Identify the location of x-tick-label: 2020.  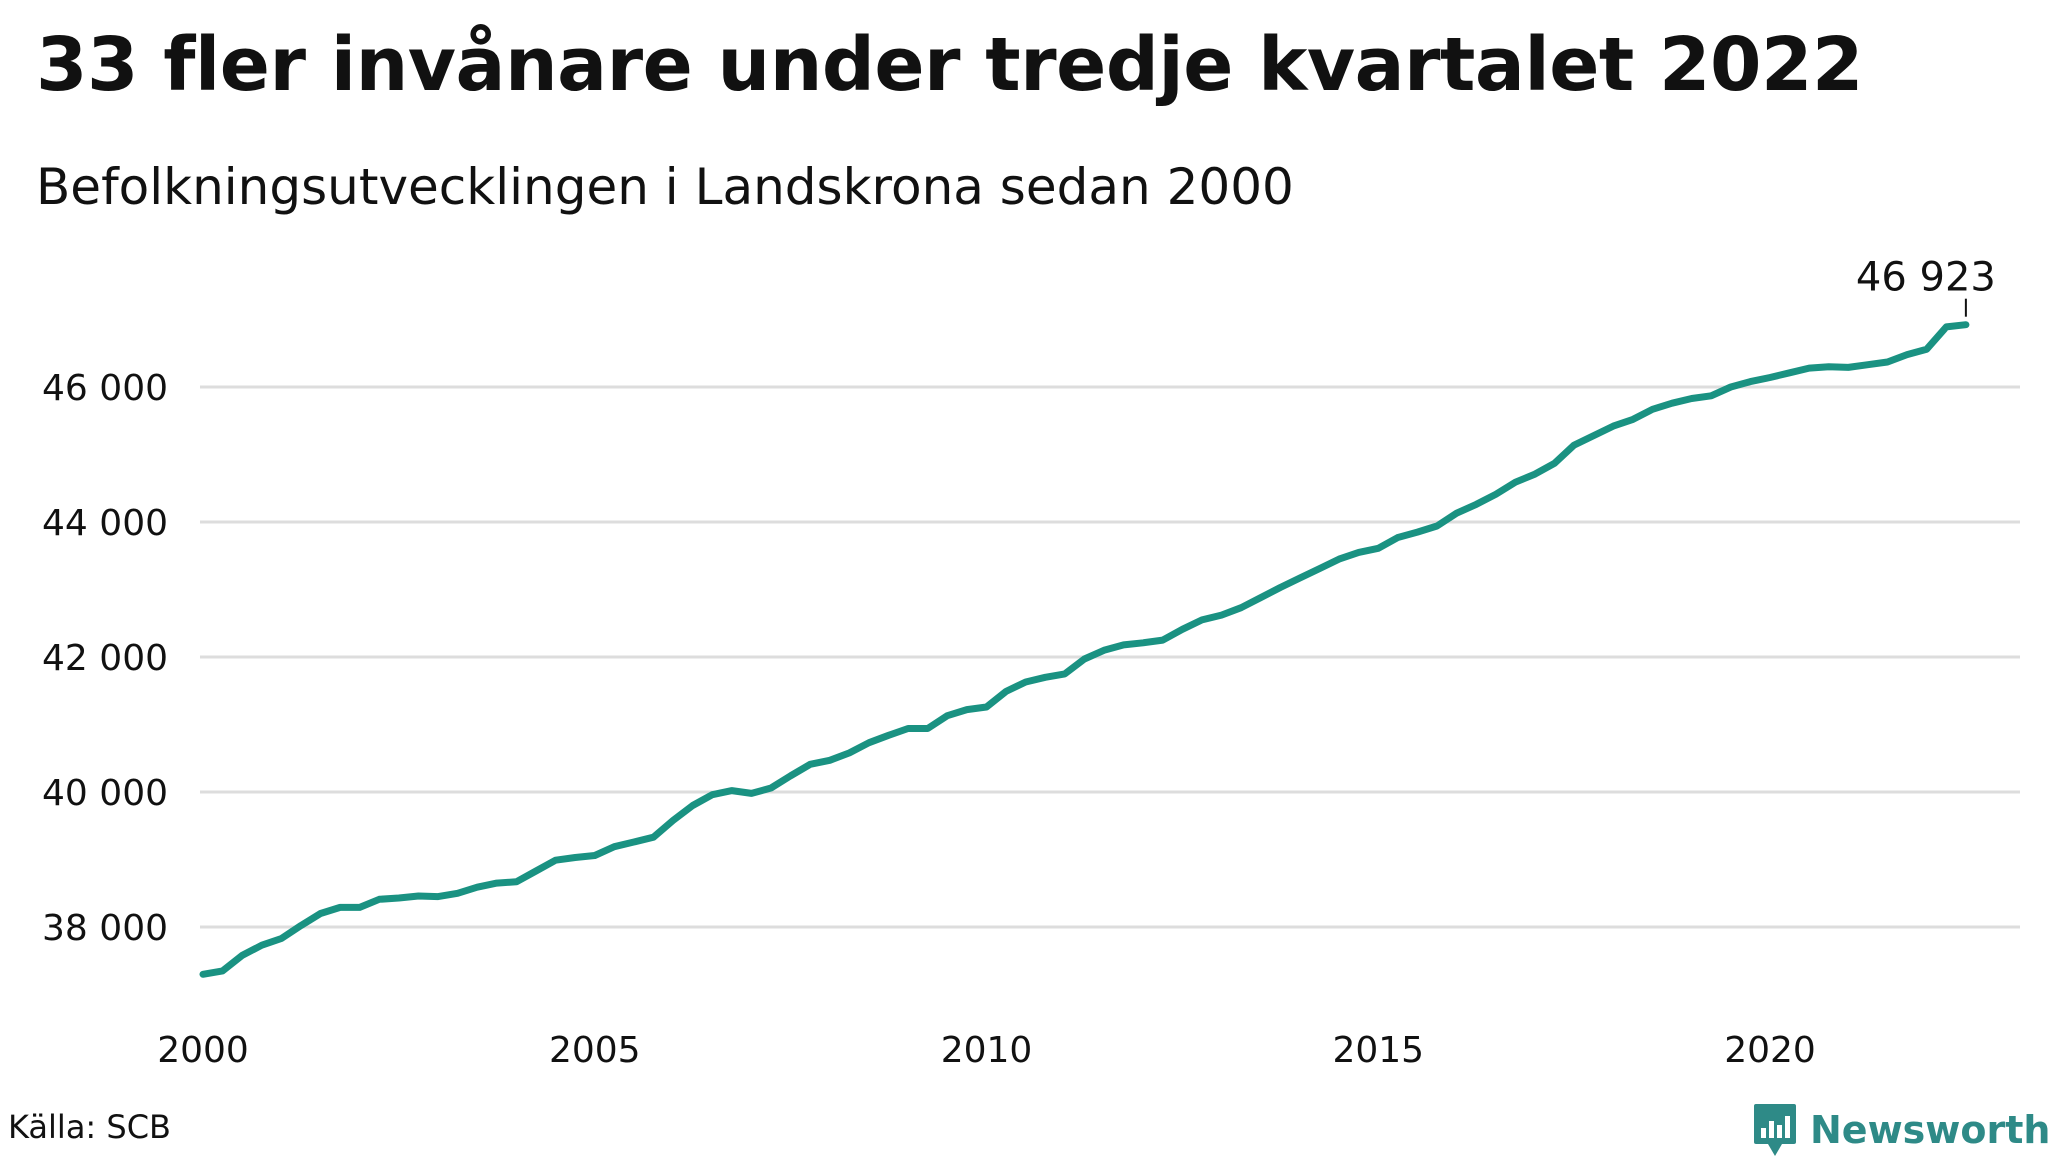
(1770, 1050).